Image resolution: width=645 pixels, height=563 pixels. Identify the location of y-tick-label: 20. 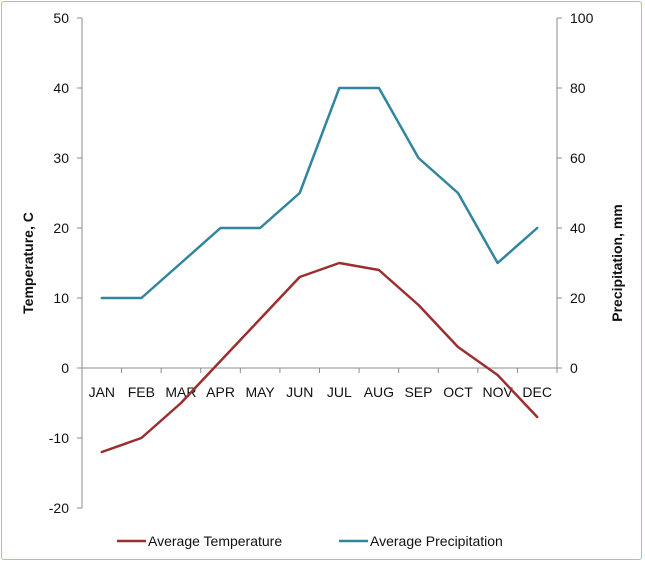
(61, 228).